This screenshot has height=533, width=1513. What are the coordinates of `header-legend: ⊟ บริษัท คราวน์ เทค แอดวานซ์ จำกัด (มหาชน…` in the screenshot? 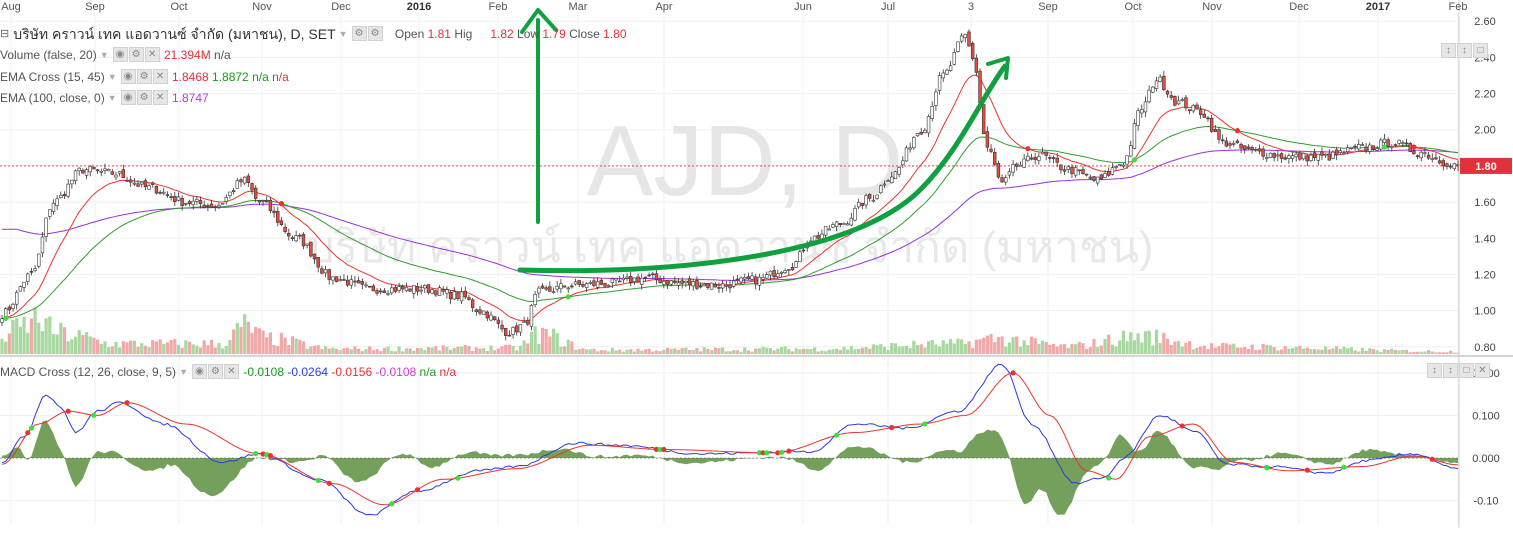 It's located at (313, 33).